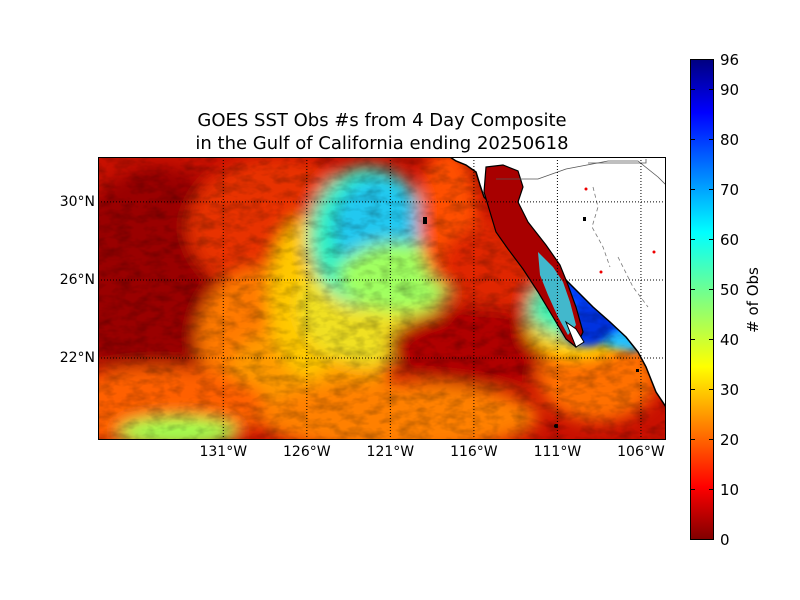 This screenshot has width=800, height=600. I want to click on lat-tick-label: 30°N, so click(77, 201).